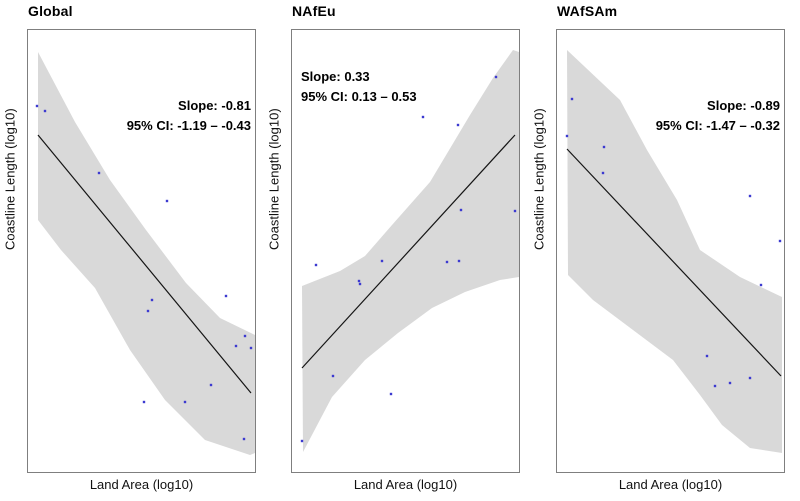 This screenshot has height=501, width=800. Describe the element at coordinates (718, 116) in the screenshot. I see `stats-annotation: Slope: -0.89 95% CI: -1.47 – -0.32` at that location.